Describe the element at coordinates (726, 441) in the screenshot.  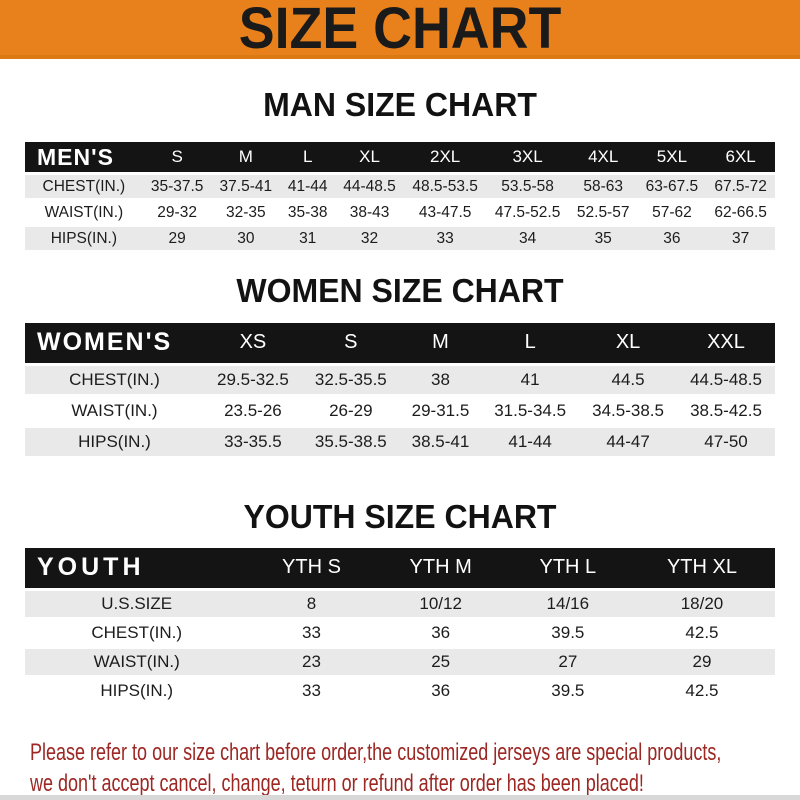
I see `size-cell: 47-50` at that location.